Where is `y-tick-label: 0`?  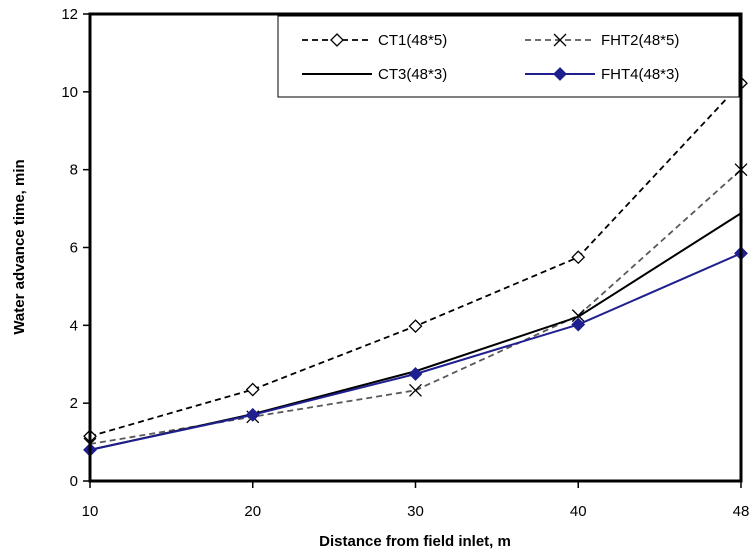 y-tick-label: 0 is located at coordinates (74, 481).